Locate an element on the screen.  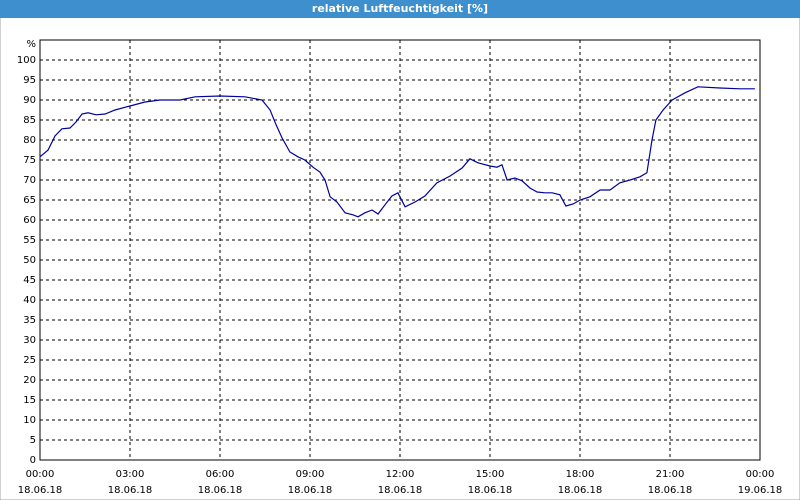
title-bar is located at coordinates (400, 9).